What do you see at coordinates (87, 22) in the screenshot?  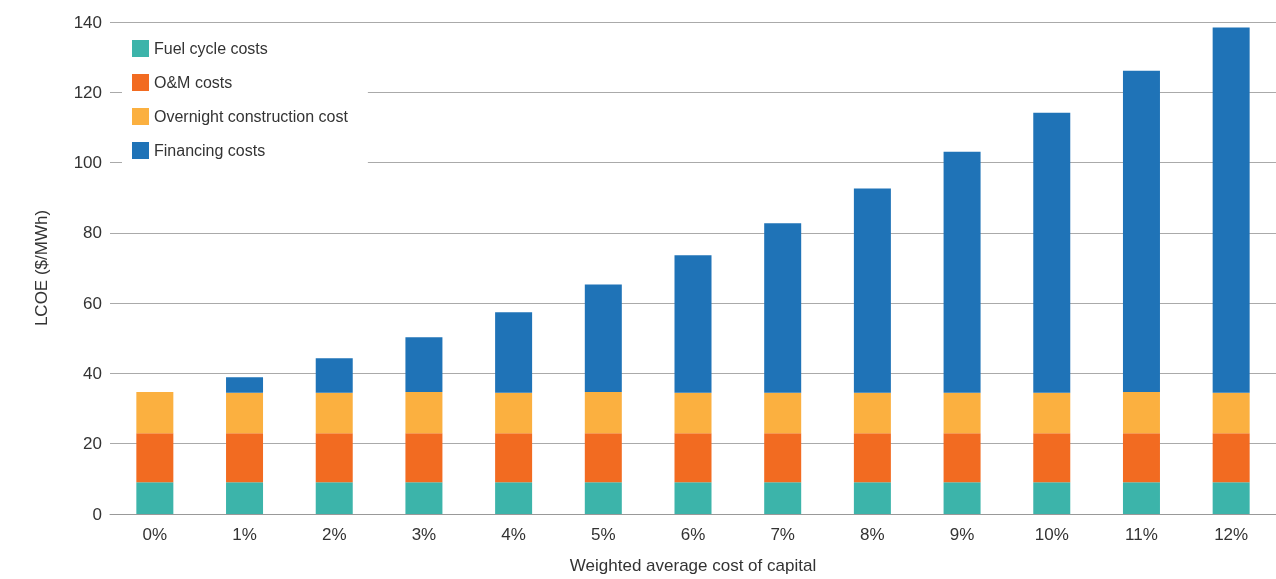 I see `y-tick-label: 140` at bounding box center [87, 22].